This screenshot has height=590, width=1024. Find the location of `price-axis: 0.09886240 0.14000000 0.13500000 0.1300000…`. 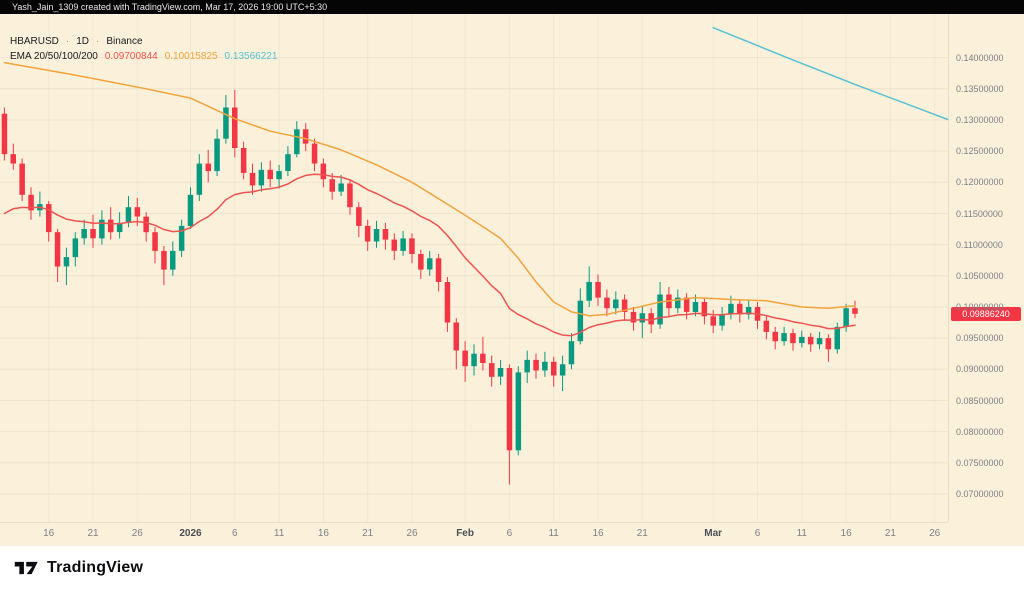

price-axis: 0.09886240 0.14000000 0.13500000 0.1300000… is located at coordinates (986, 268).